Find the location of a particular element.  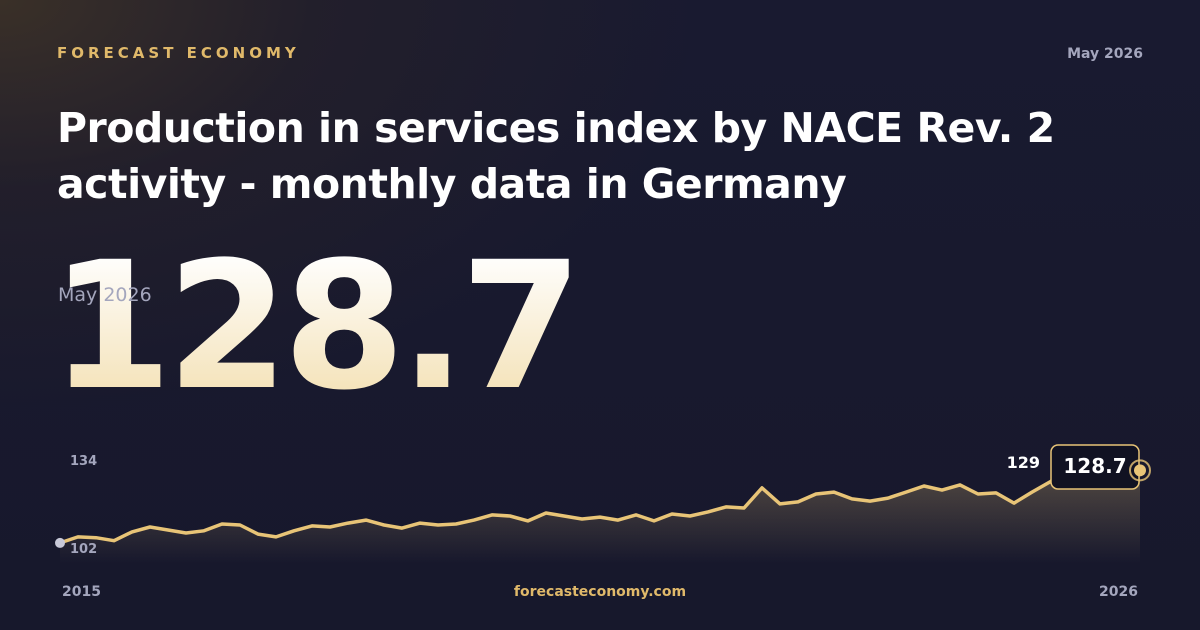

end-dot is located at coordinates (1140, 470).